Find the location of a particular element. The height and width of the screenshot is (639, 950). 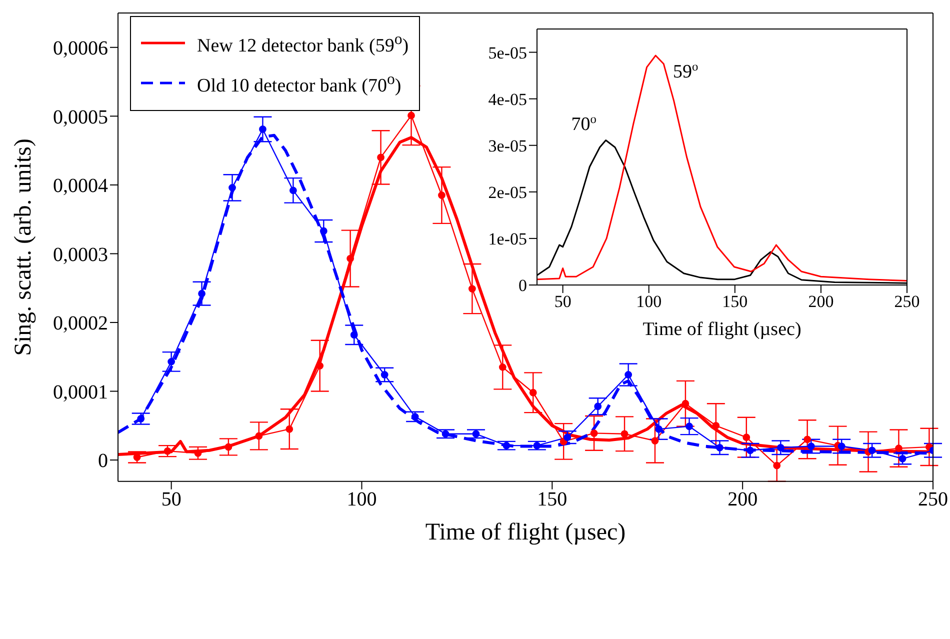

annotation: 59$^{o}$ is located at coordinates (685, 71).